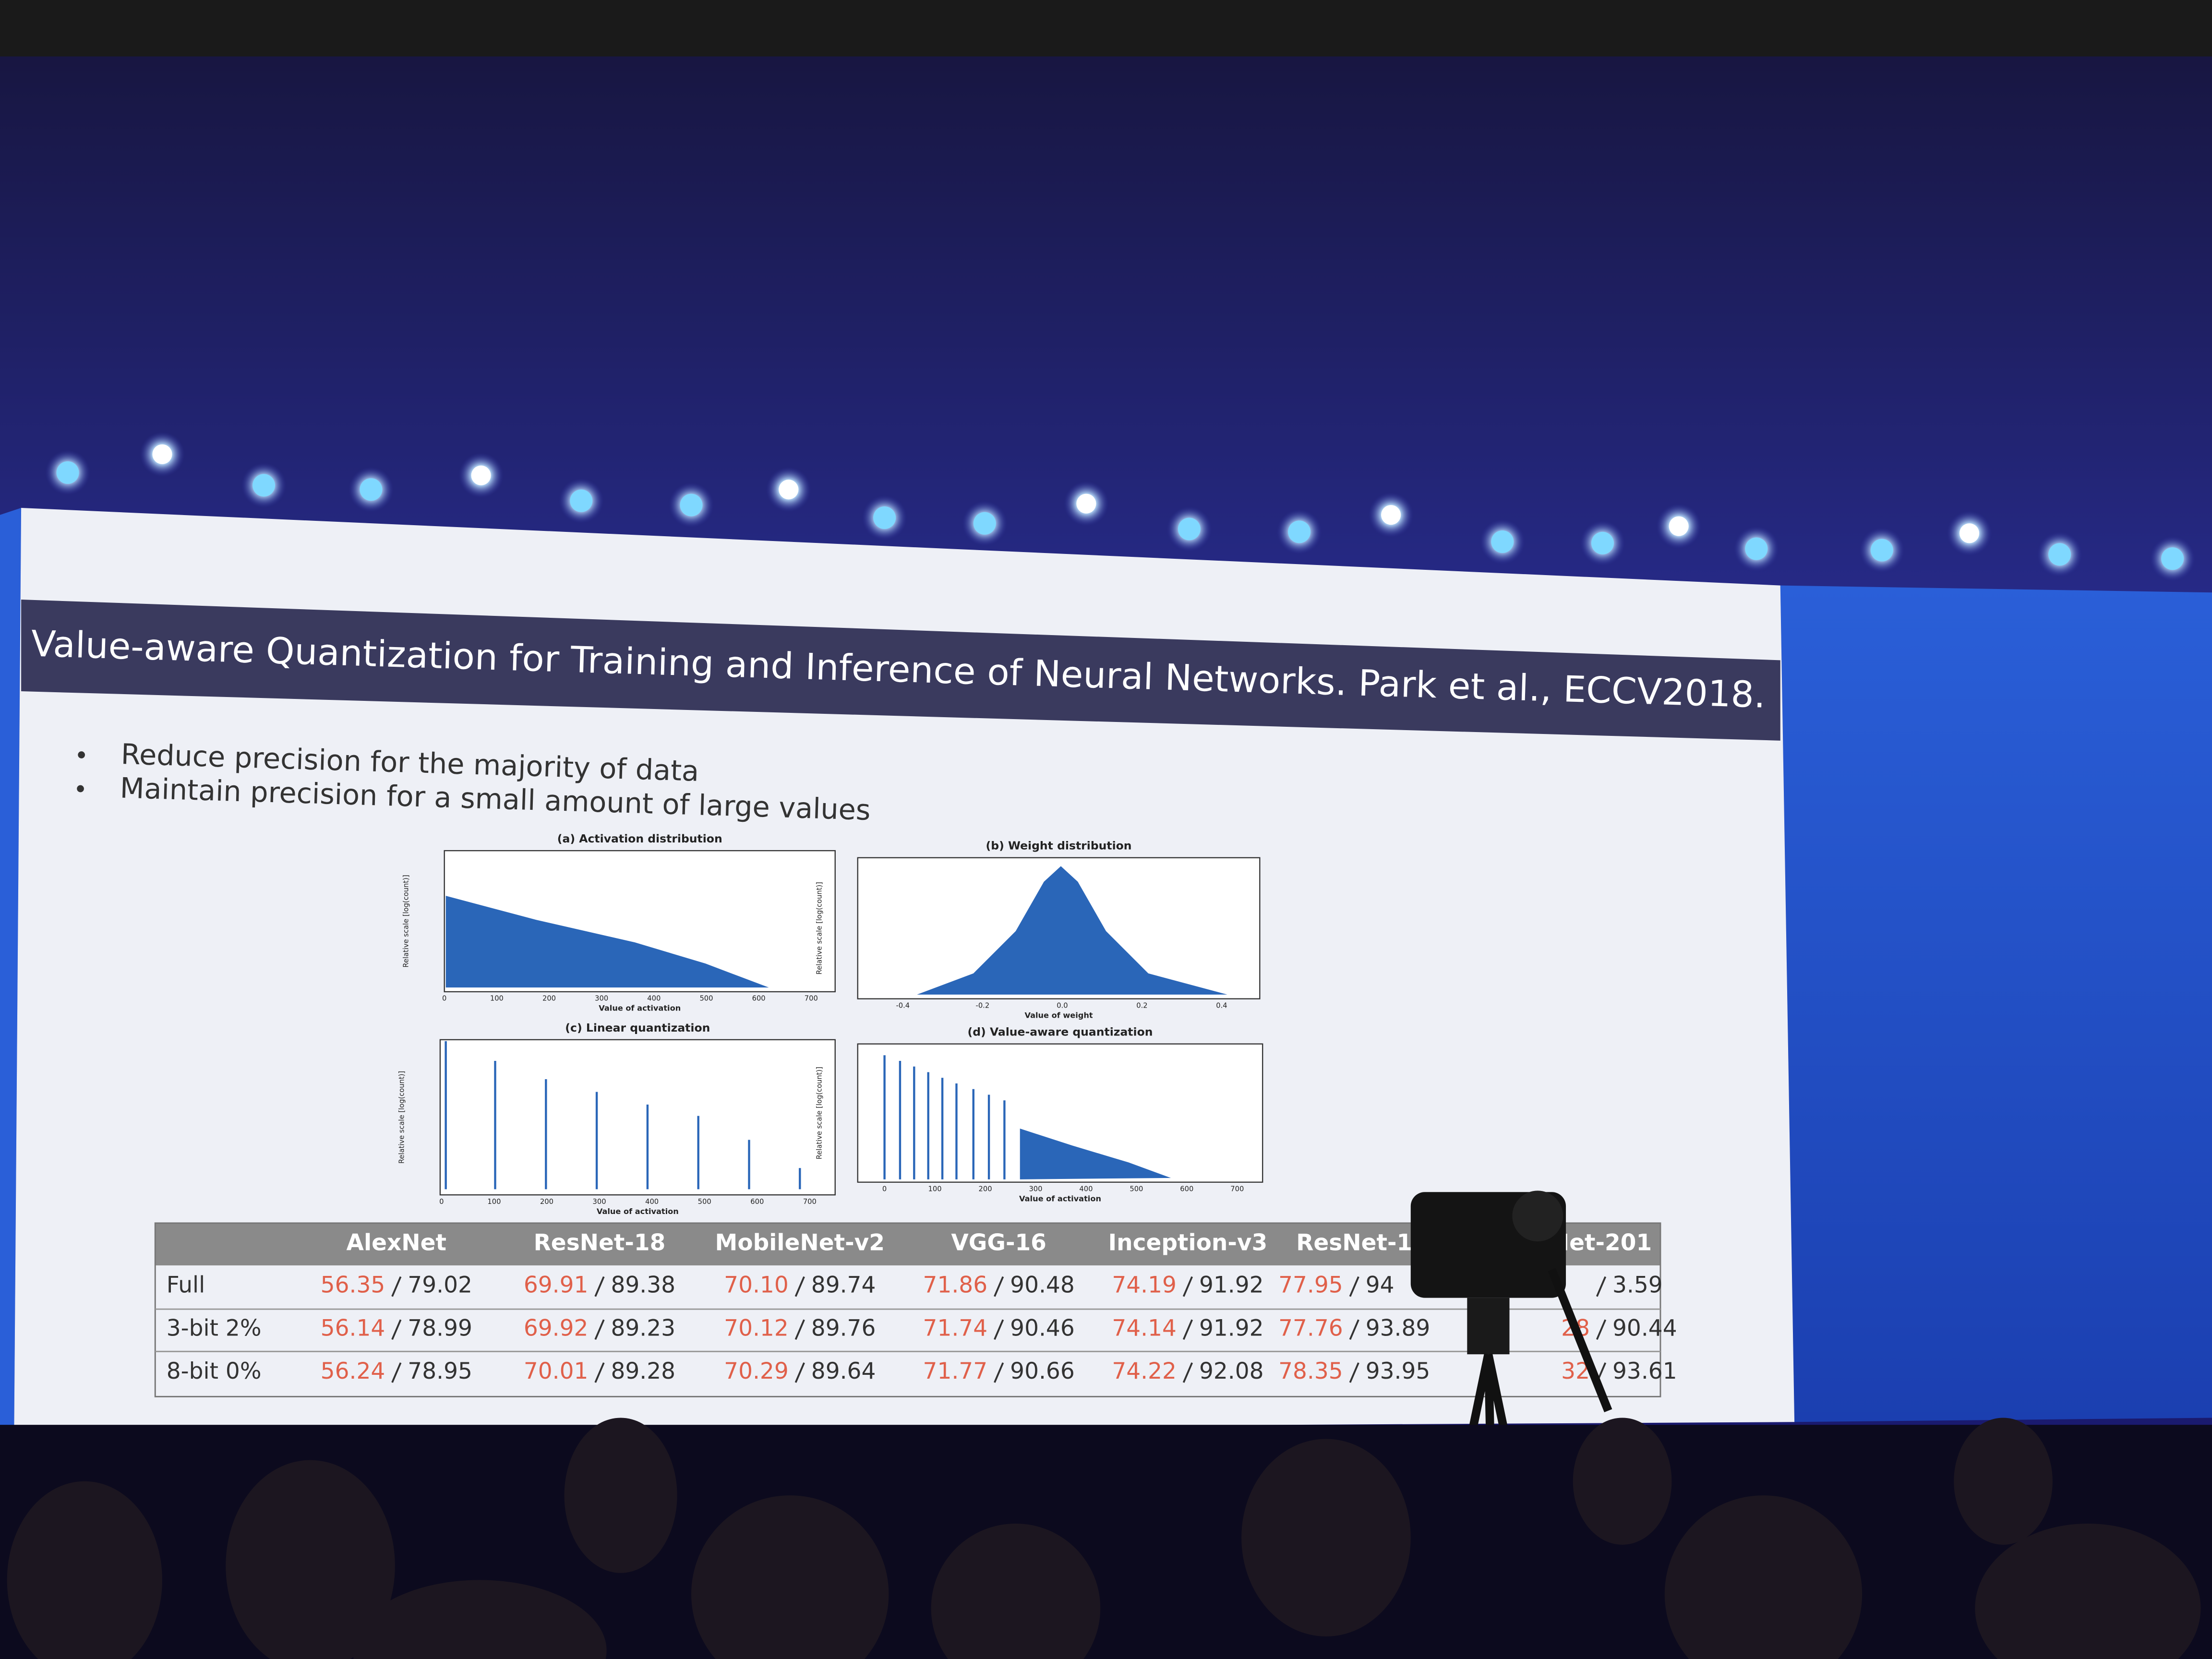 The height and width of the screenshot is (1659, 2212). Describe the element at coordinates (1996, 1003) in the screenshot. I see `side-screen` at that location.